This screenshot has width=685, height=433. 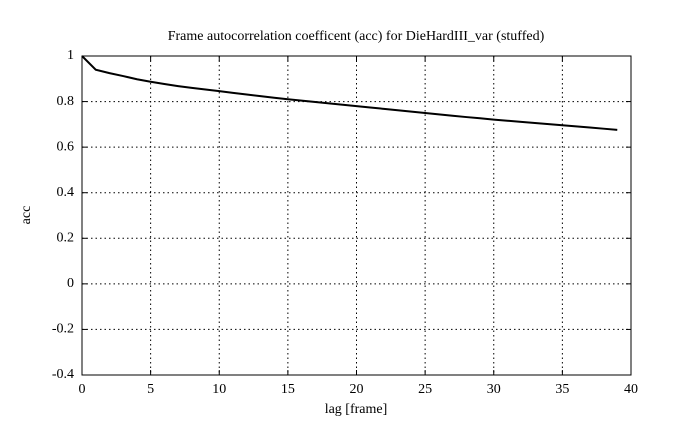 What do you see at coordinates (562, 389) in the screenshot?
I see `x-tick-label: 35` at bounding box center [562, 389].